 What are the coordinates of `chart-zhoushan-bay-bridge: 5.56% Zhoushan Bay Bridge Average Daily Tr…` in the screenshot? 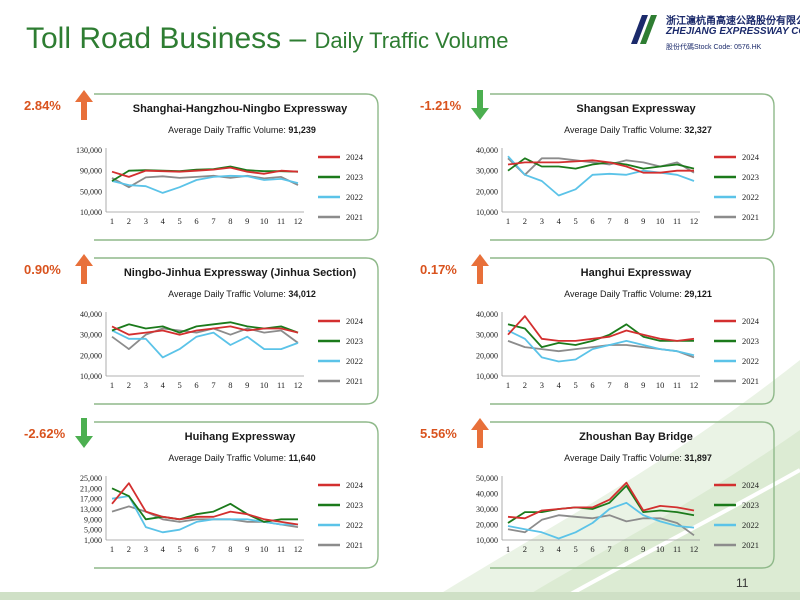 It's located at (597, 493).